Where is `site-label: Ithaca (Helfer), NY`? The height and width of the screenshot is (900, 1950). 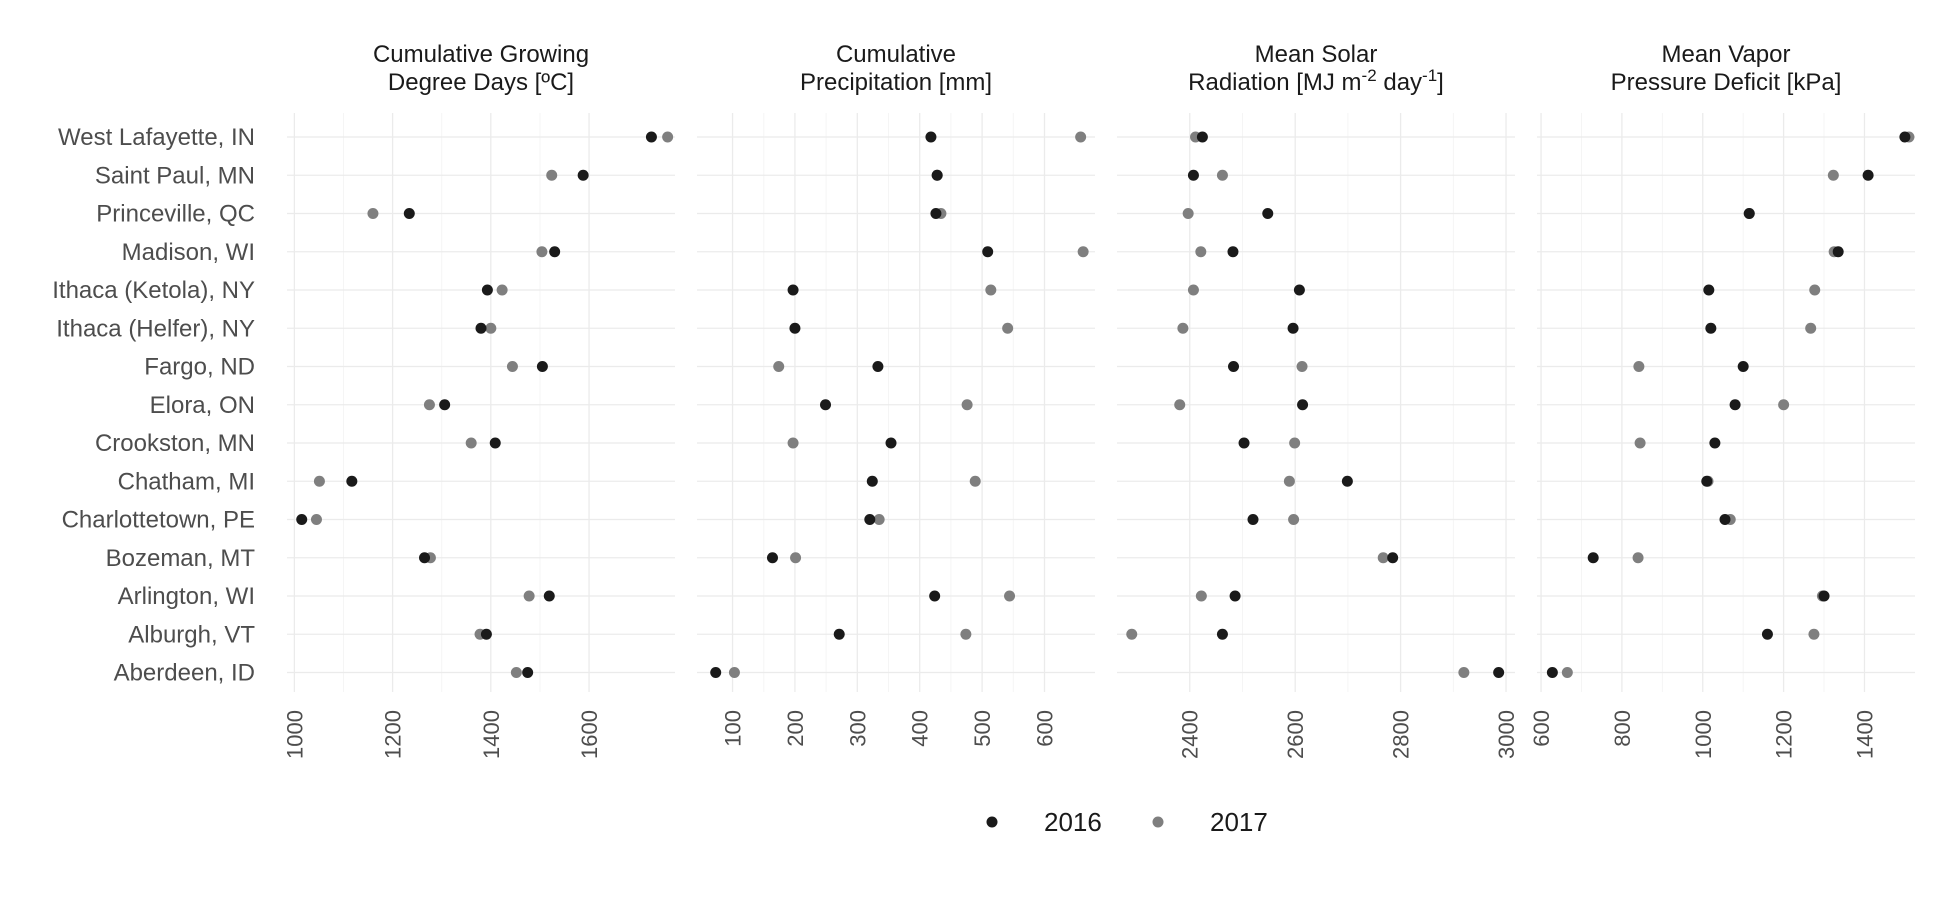 site-label: Ithaca (Helfer), NY is located at coordinates (155, 328).